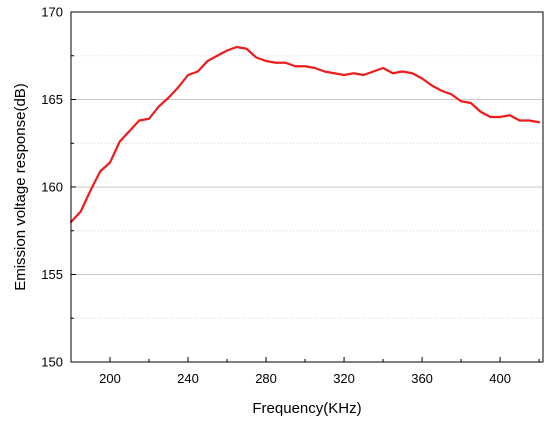 This screenshot has height=423, width=550. Describe the element at coordinates (110, 378) in the screenshot. I see `x-tick-label: 200` at that location.